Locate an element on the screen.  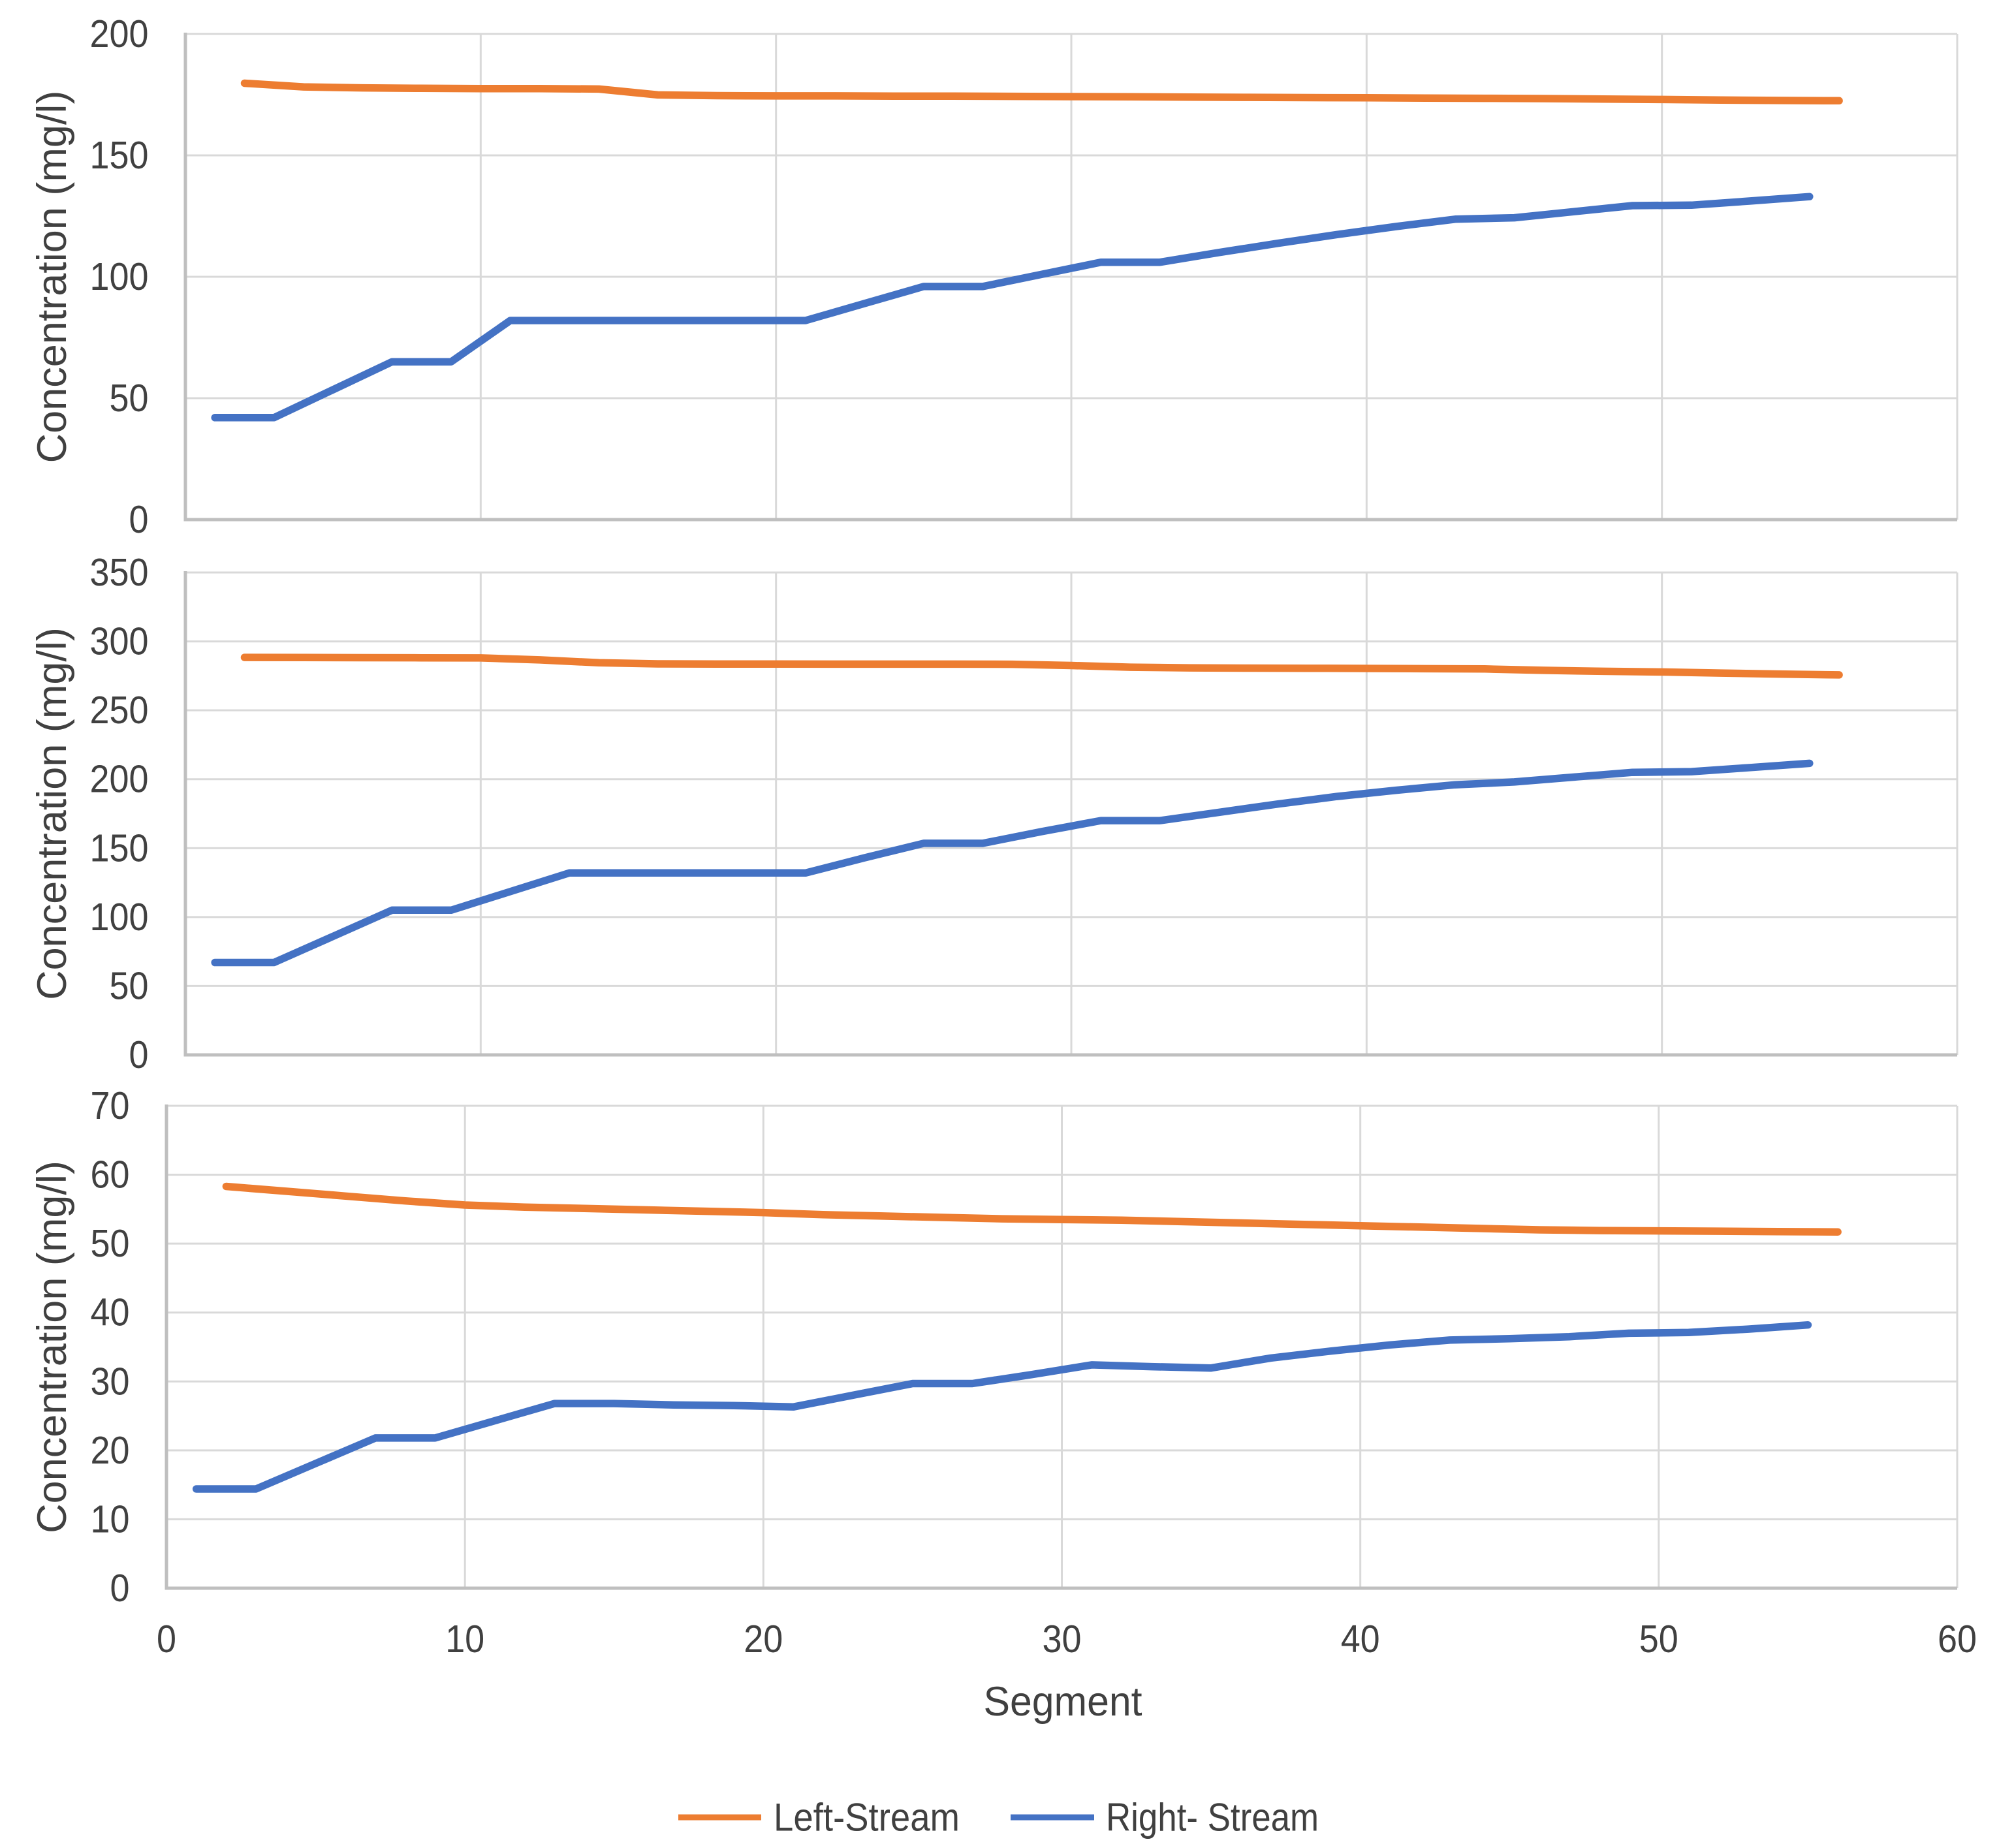
svg-text: Left-Stream is located at coordinates (867, 1818).